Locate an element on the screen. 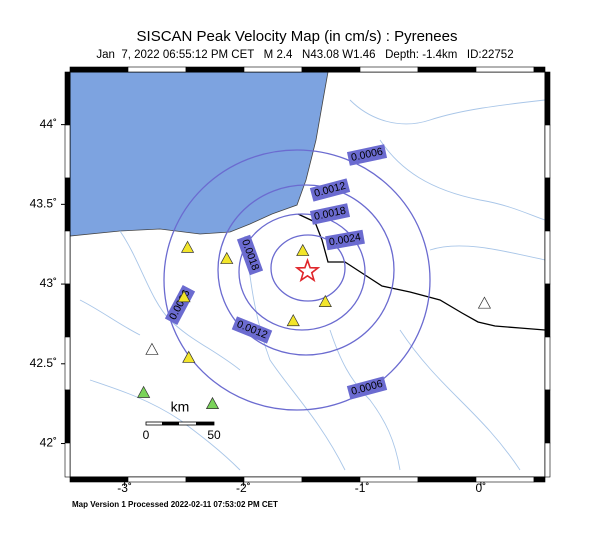  y-tick-label: 42.5˚ is located at coordinates (43, 363).